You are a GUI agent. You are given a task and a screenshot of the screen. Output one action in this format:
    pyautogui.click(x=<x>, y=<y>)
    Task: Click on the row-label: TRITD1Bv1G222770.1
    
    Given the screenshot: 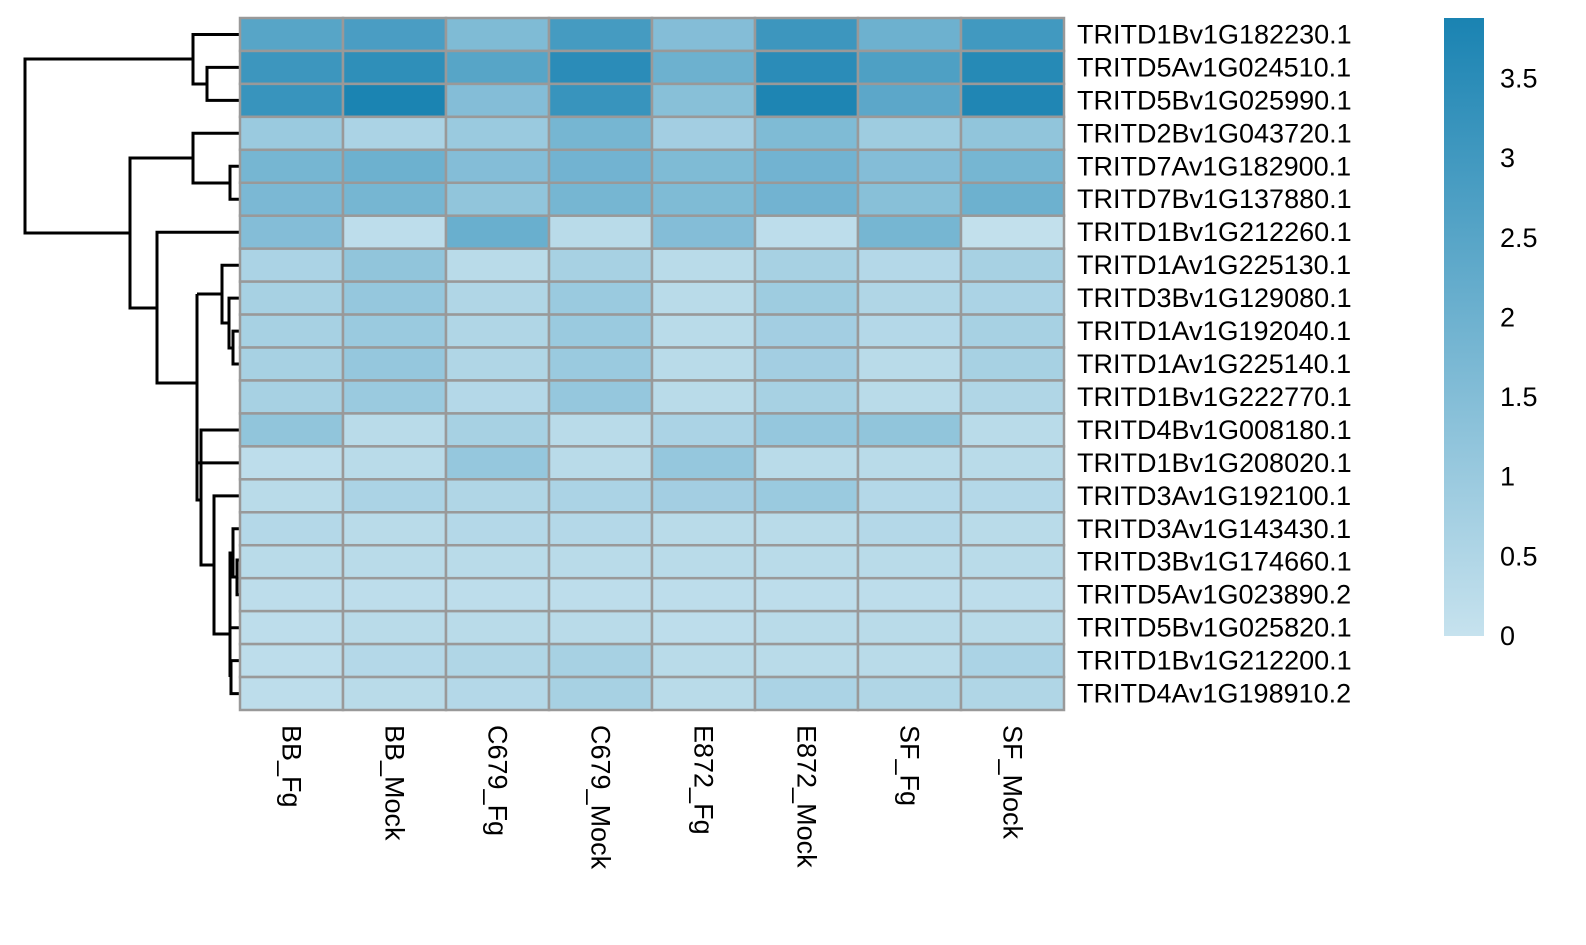 What is the action you would take?
    pyautogui.click(x=1214, y=397)
    